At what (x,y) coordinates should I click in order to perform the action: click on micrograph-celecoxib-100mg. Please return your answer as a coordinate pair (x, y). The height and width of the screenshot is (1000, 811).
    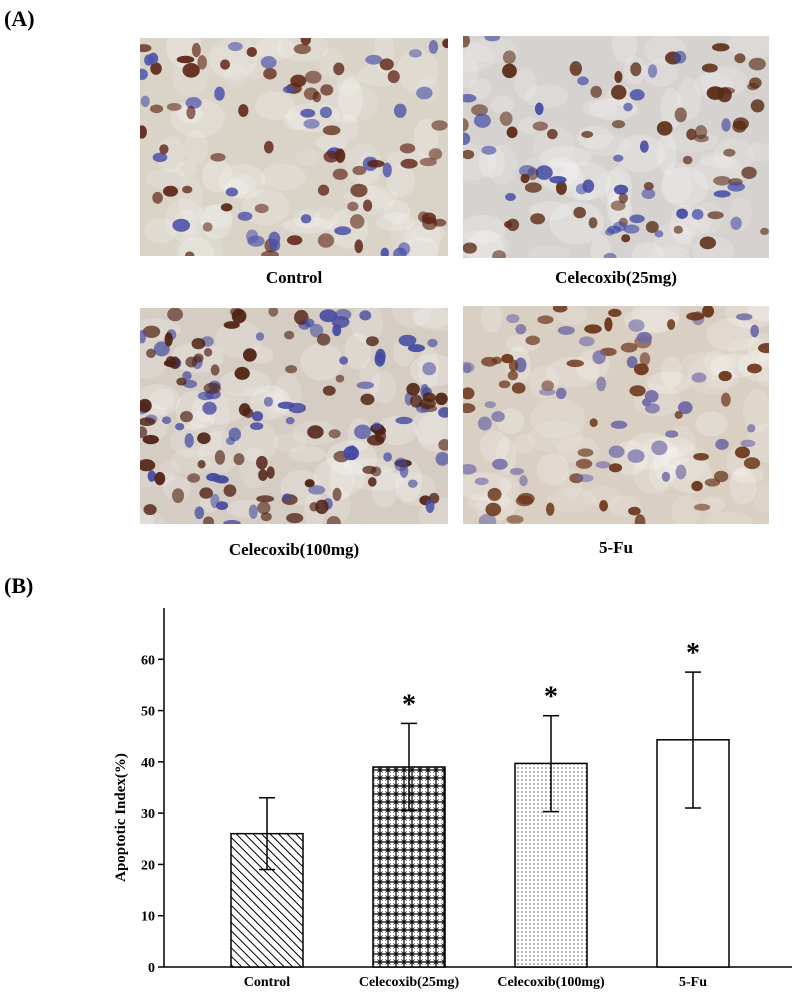
    Looking at the image, I should click on (294, 416).